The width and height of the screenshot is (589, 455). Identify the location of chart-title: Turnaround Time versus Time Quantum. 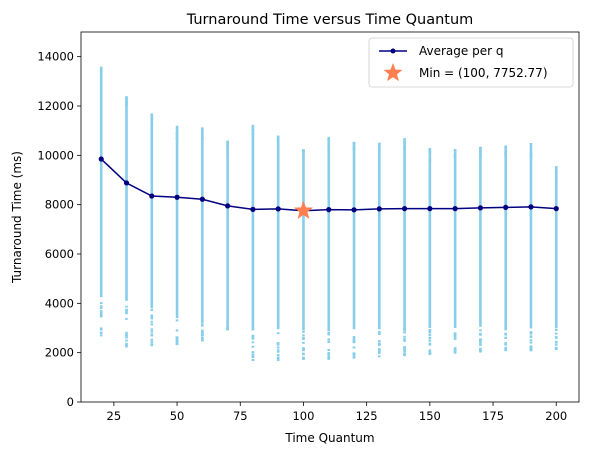
(330, 20).